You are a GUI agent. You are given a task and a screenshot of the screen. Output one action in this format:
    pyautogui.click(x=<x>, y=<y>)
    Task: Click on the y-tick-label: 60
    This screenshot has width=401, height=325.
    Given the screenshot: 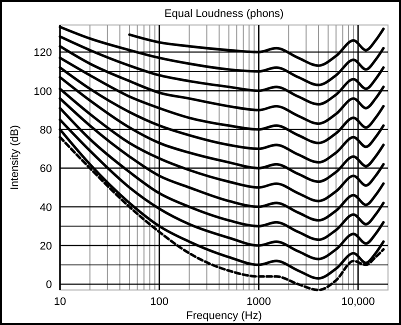 What is the action you would take?
    pyautogui.click(x=46, y=169)
    